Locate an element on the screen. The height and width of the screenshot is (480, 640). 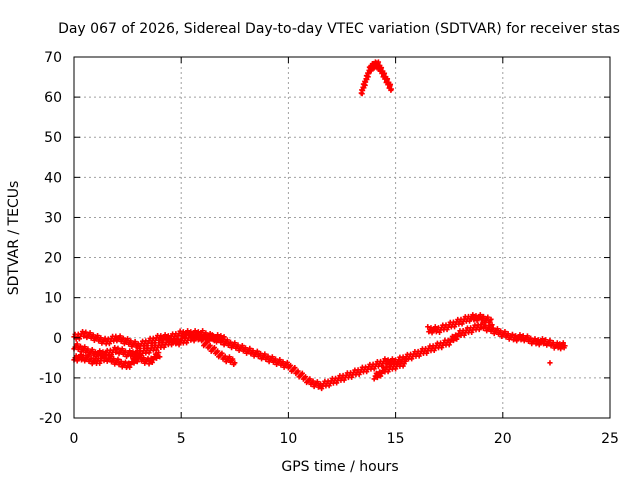
y-tick-label: 50 is located at coordinates (53, 138).